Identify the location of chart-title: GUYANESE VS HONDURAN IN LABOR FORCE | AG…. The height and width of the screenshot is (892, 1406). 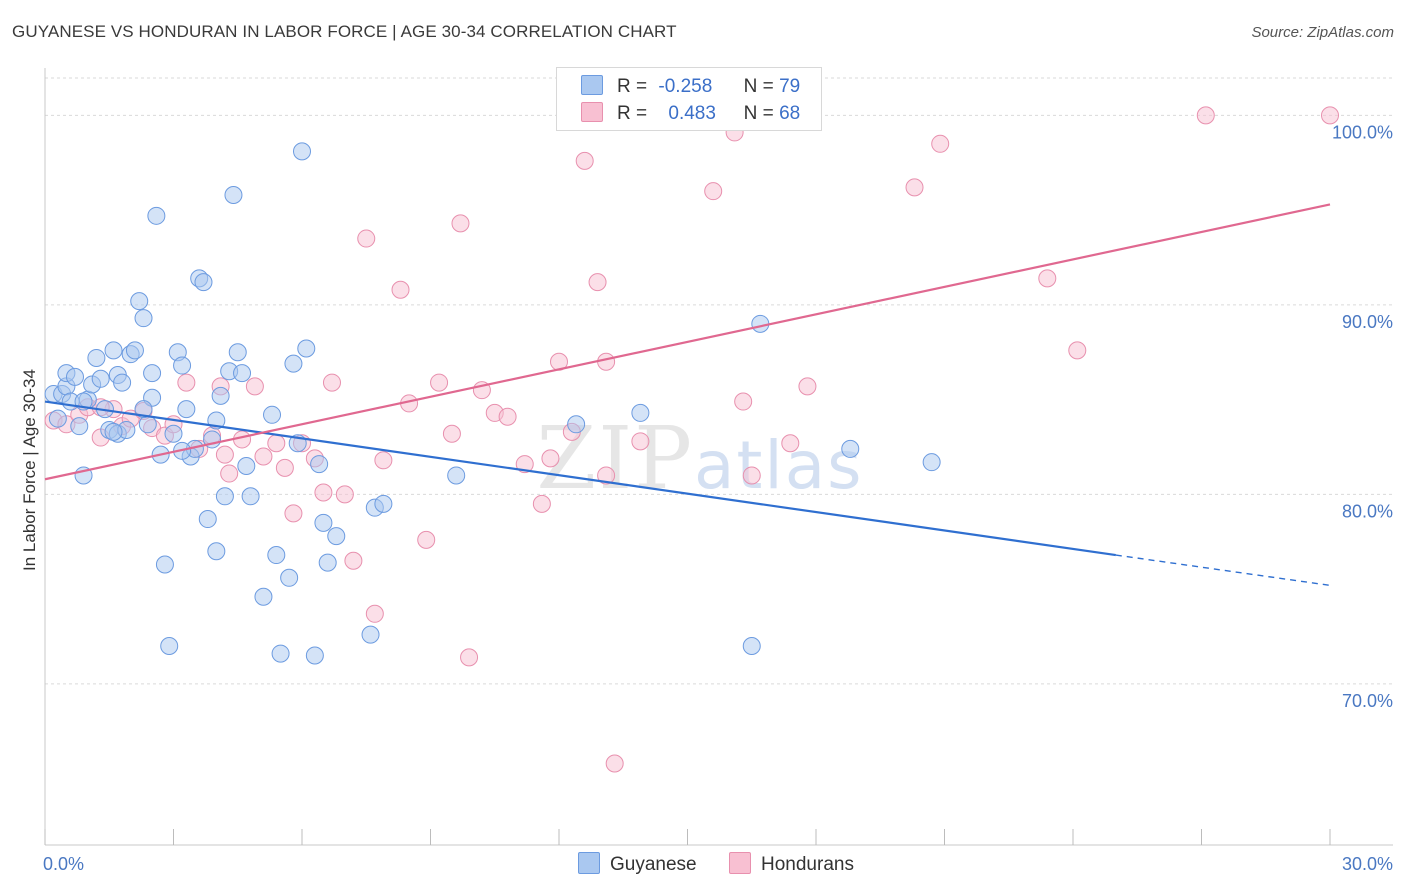
(344, 31).